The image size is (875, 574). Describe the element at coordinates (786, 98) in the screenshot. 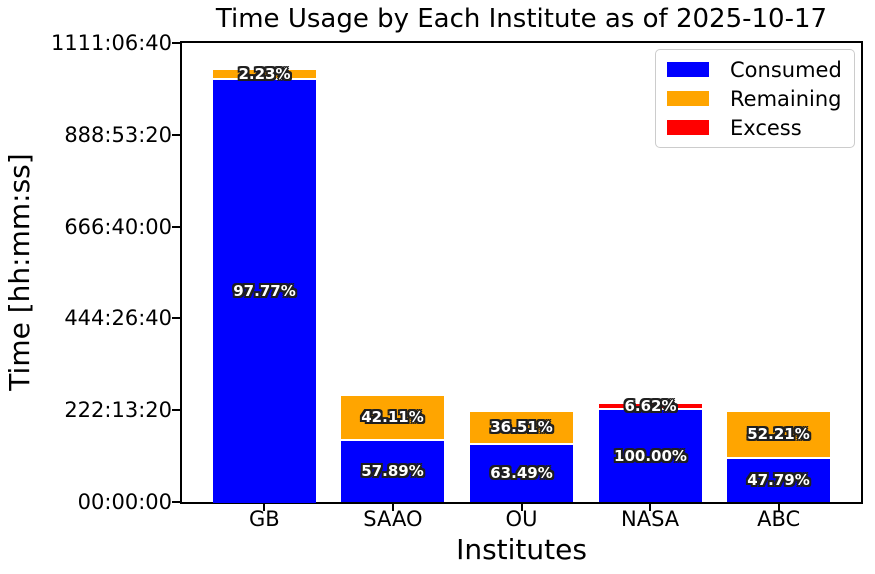

I see `legend-label: Remaining` at that location.